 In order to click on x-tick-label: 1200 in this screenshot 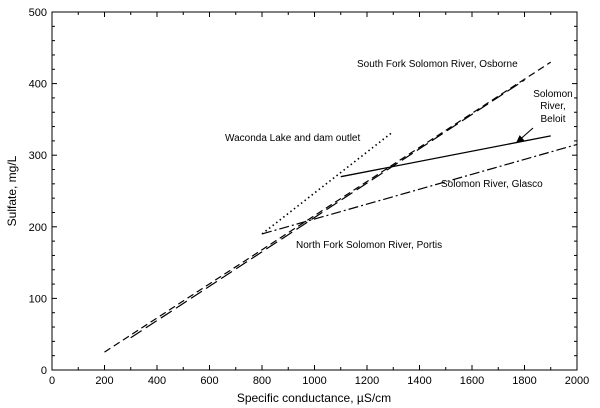, I will do `click(367, 381)`.